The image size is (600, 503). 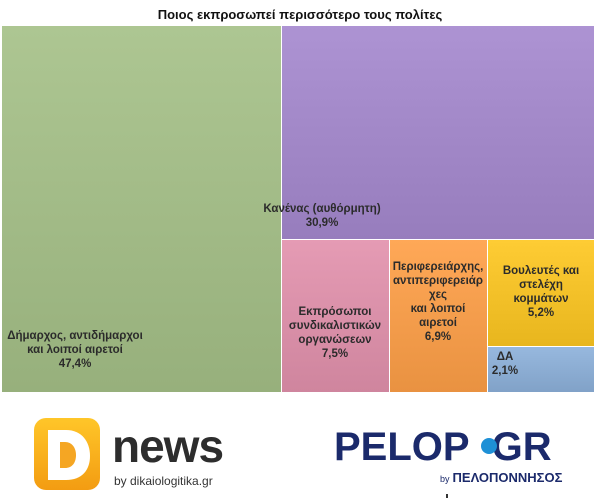 What do you see at coordinates (75, 350) in the screenshot?
I see `treemap-tile-label: και λοιποί αιρετοί` at bounding box center [75, 350].